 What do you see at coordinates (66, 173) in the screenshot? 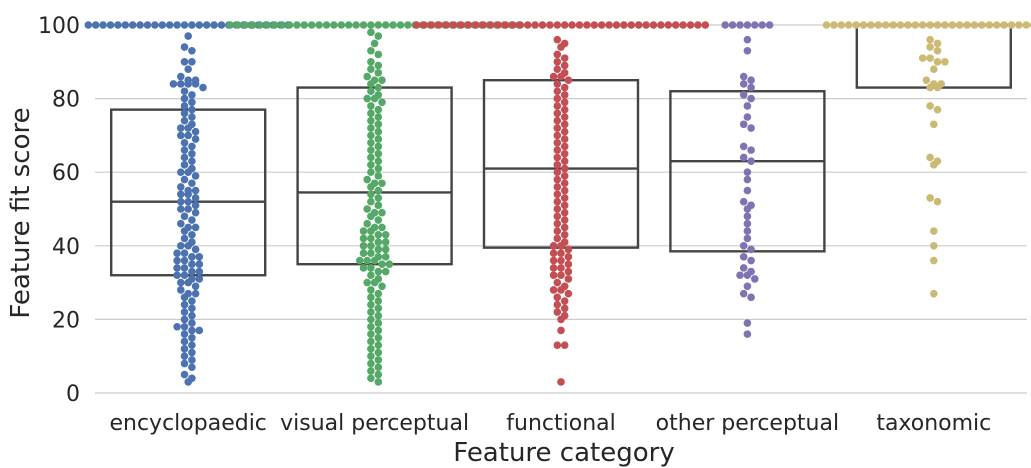
I see `y-tick-label: 60` at bounding box center [66, 173].